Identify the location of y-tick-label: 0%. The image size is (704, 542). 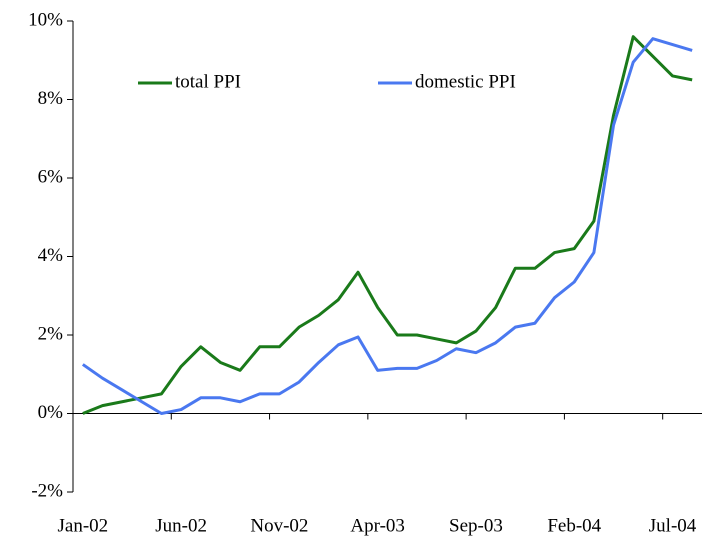
(51, 412).